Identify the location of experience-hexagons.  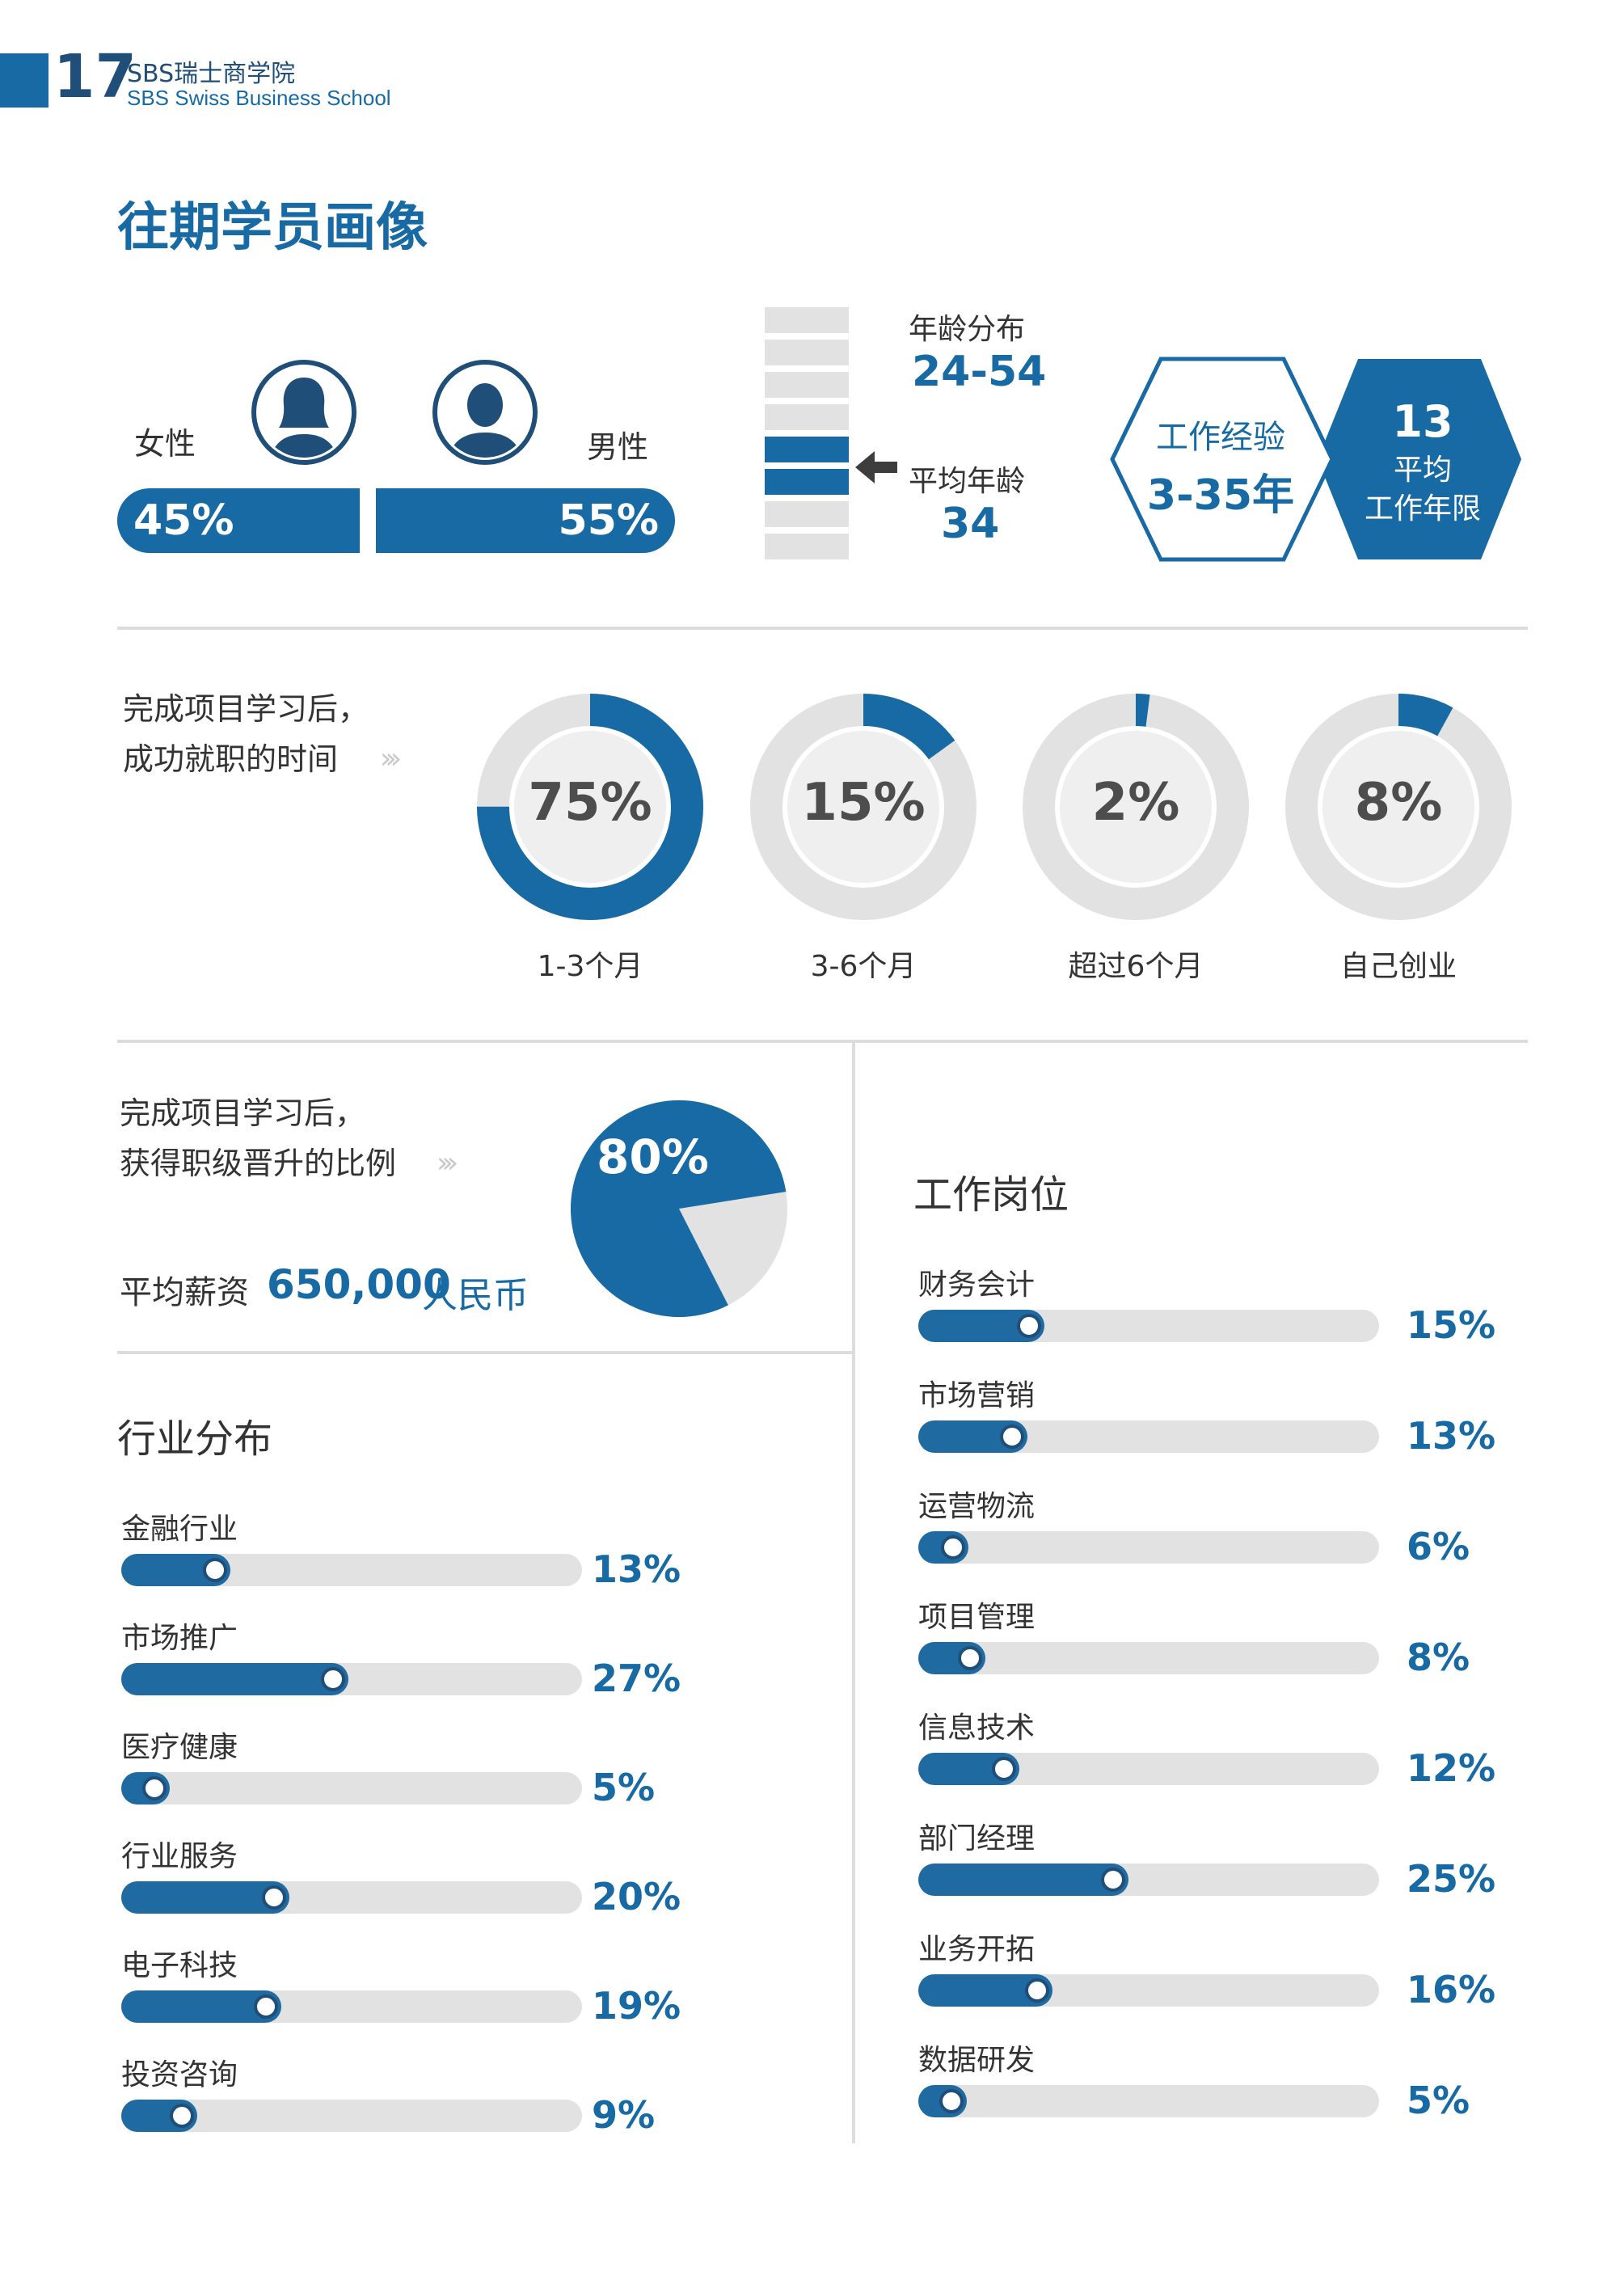
(1315, 459).